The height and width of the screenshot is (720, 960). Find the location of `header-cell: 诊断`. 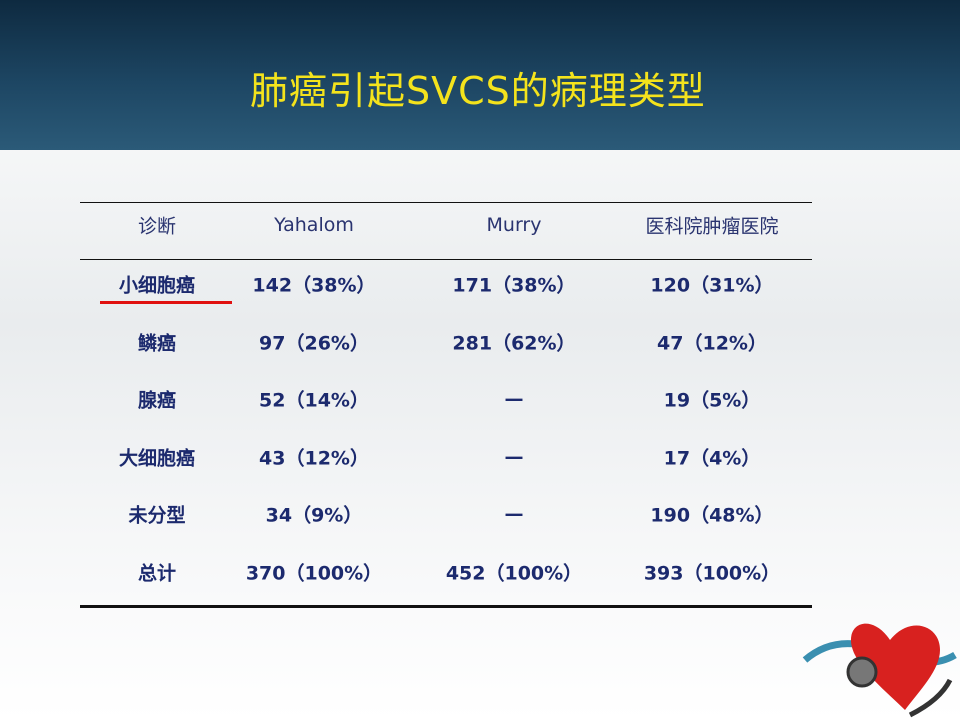

header-cell: 诊断 is located at coordinates (156, 226).